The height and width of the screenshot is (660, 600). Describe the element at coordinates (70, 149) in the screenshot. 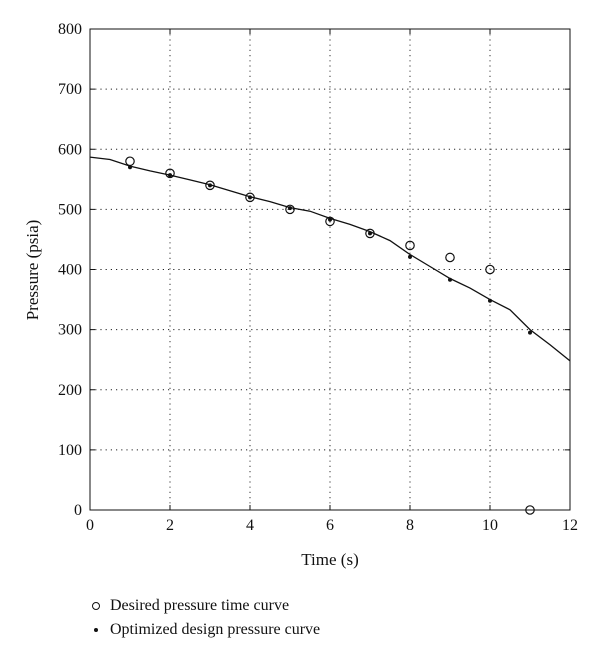

I see `y-tick-label: 600` at that location.